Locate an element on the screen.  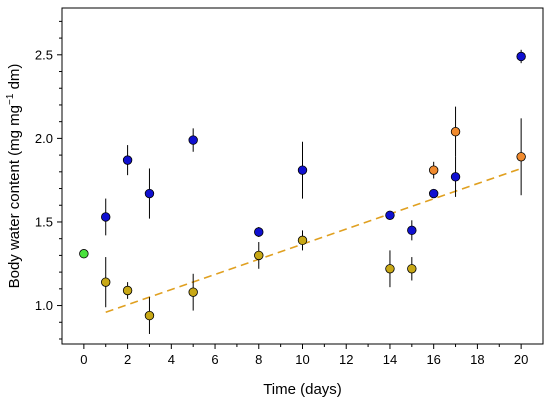
y-tick-label: 1.5 is located at coordinates (44, 221).